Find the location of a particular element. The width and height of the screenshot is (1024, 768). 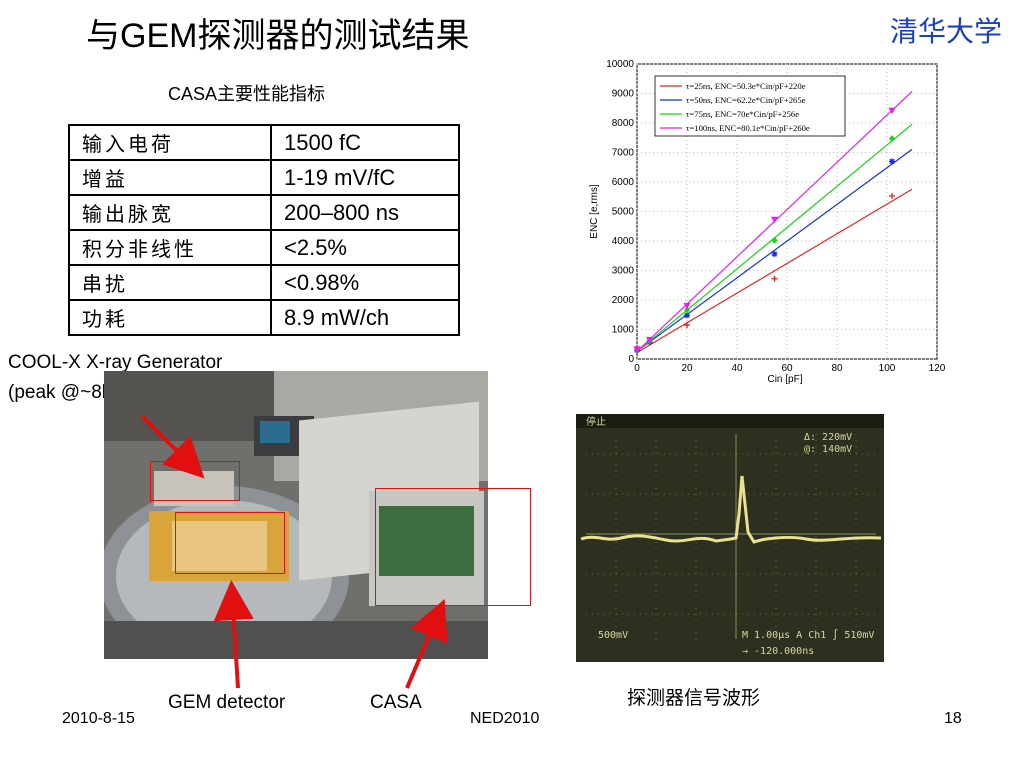

casa-highlight-box is located at coordinates (453, 547).